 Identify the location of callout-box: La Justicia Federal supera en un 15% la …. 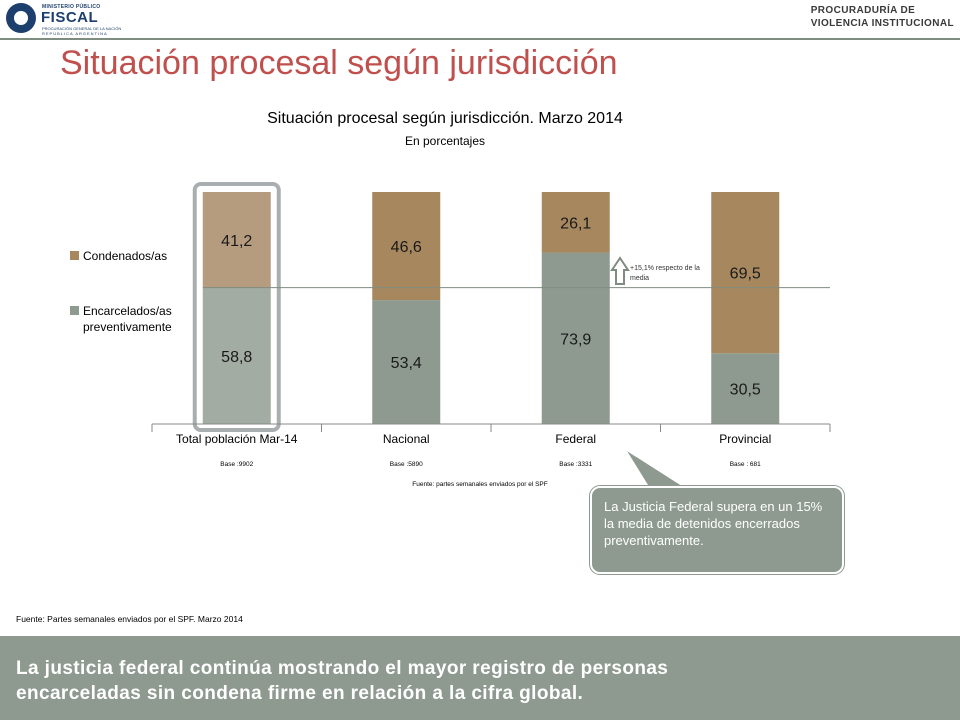
(717, 530).